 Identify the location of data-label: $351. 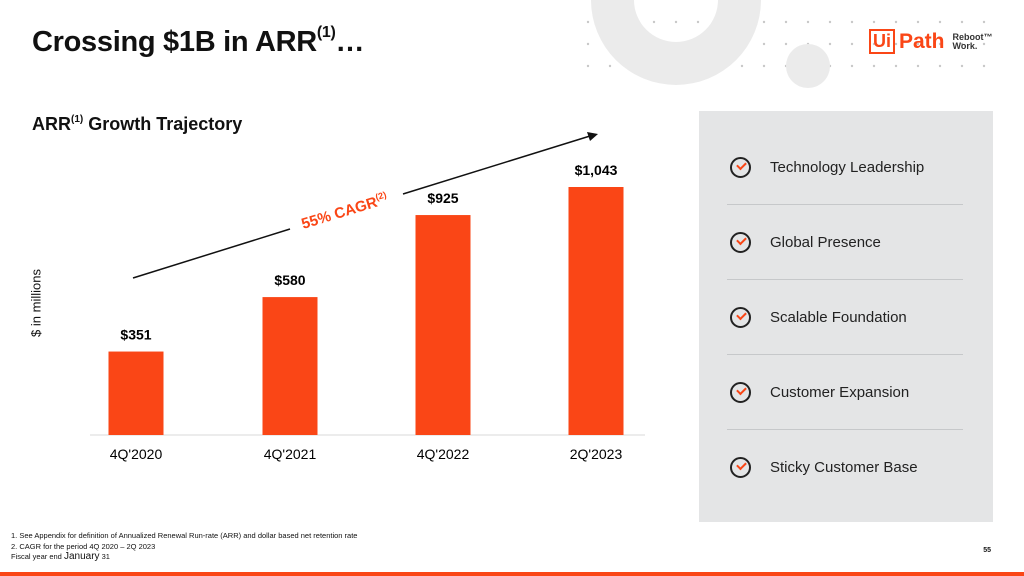
(135, 335).